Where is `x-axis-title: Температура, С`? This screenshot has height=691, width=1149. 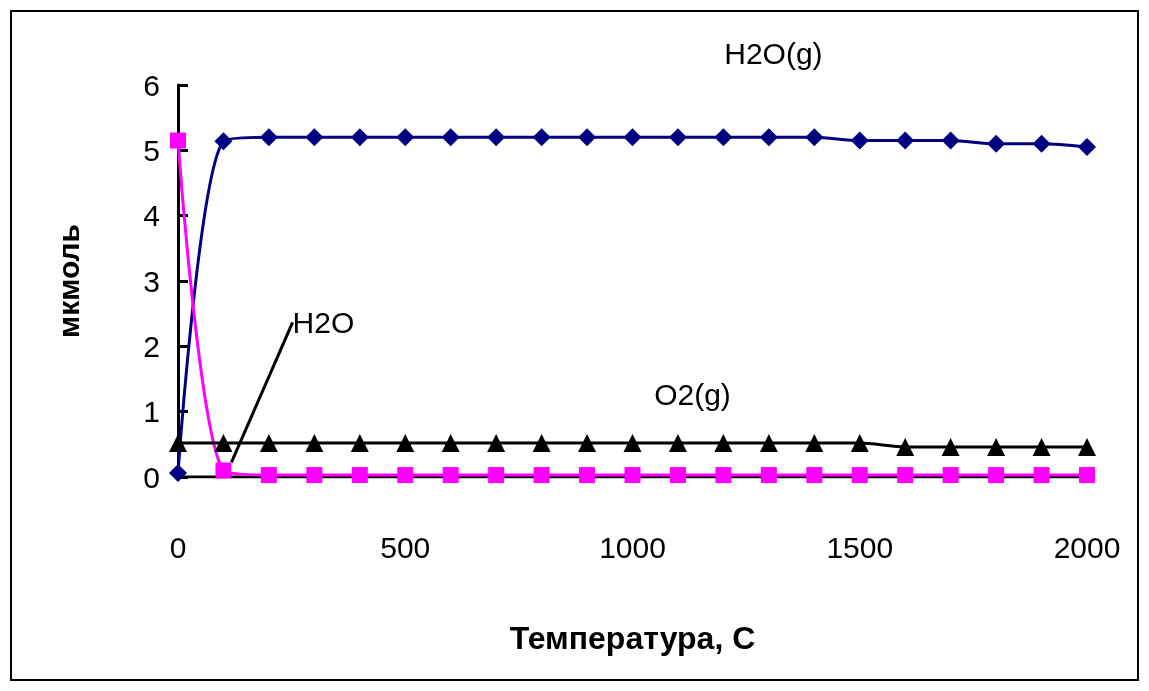 x-axis-title: Температура, С is located at coordinates (632, 638).